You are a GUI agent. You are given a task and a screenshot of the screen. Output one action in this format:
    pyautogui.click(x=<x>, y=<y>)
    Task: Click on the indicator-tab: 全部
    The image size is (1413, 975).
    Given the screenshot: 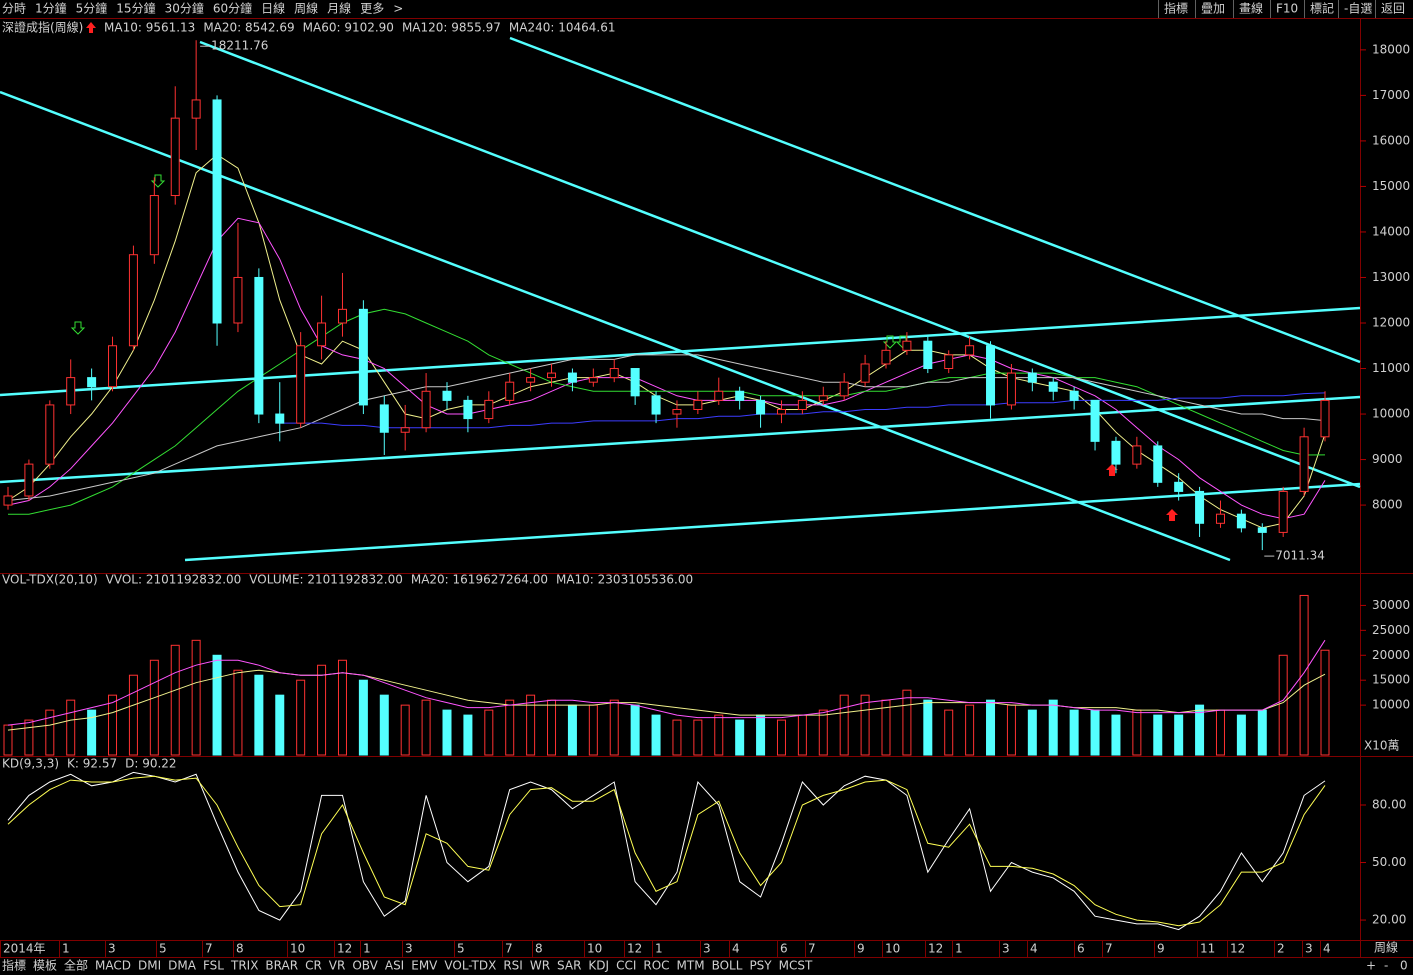 What is the action you would take?
    pyautogui.click(x=76, y=965)
    